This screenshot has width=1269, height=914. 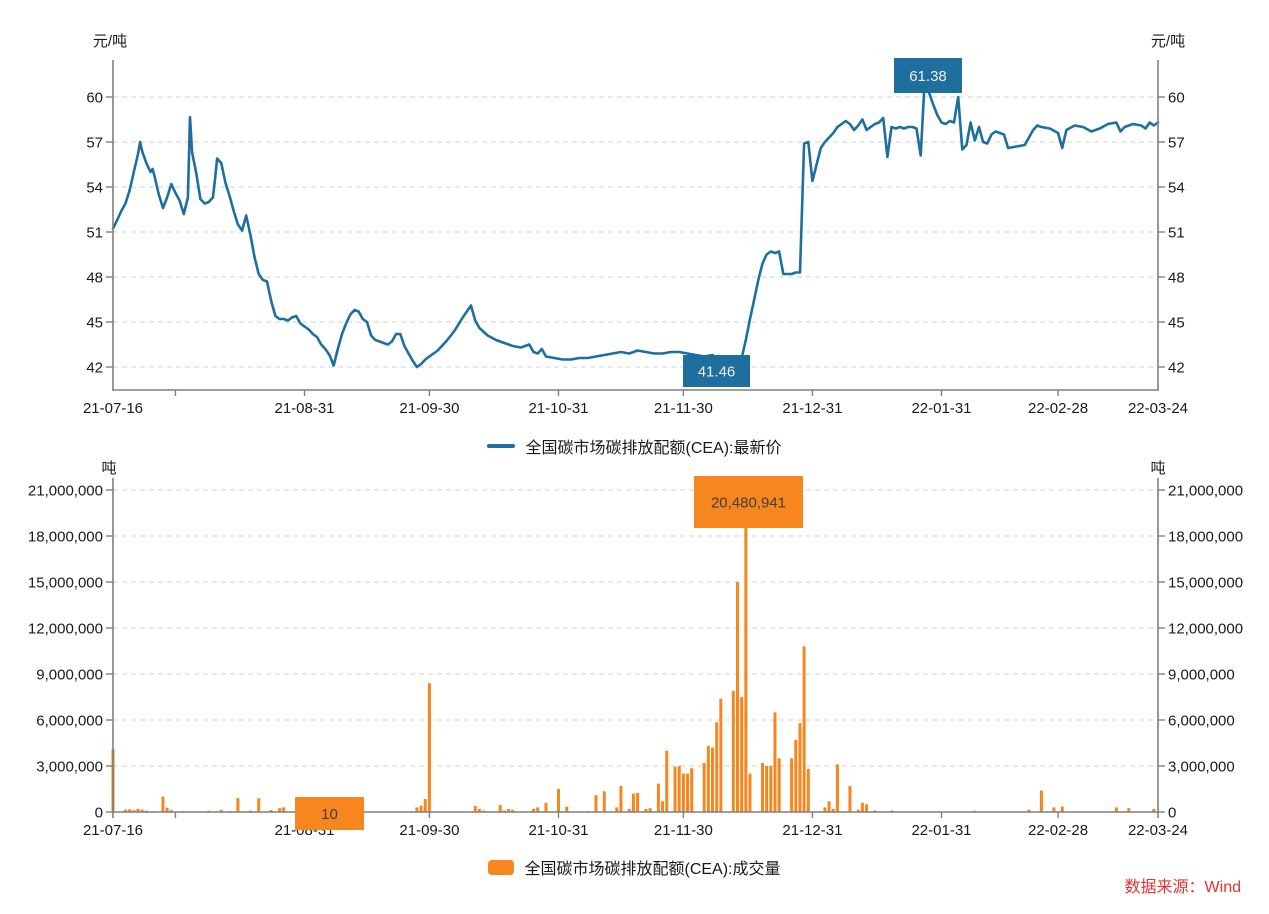 What do you see at coordinates (928, 76) in the screenshot?
I see `svg-text: 61.38` at bounding box center [928, 76].